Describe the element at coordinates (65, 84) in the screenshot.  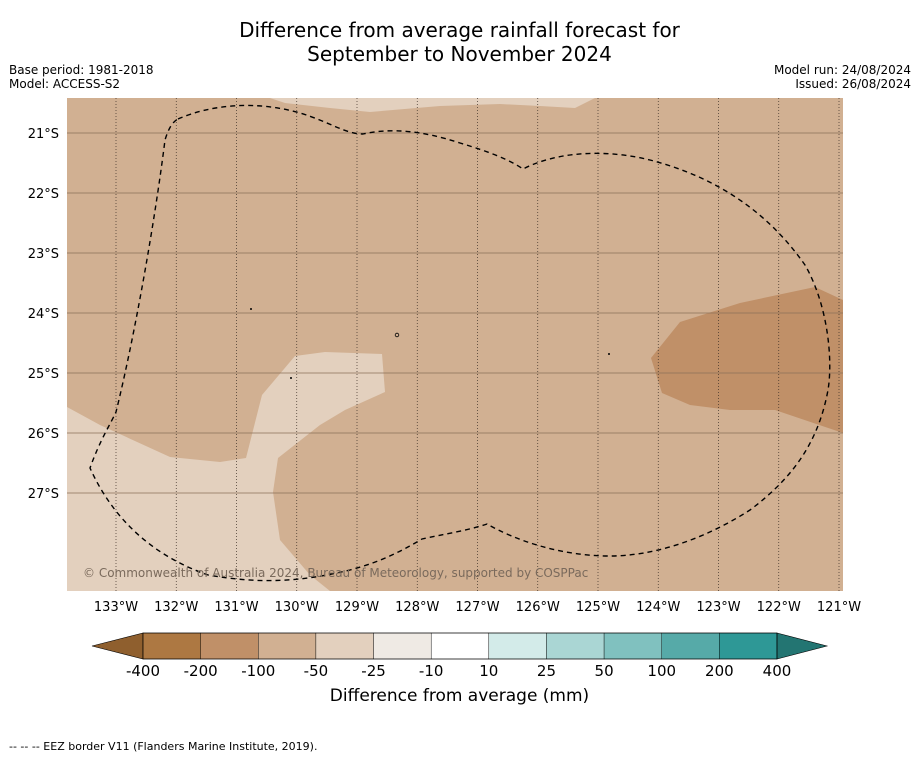
I see `model-name: Model: ACCESS-S2` at that location.